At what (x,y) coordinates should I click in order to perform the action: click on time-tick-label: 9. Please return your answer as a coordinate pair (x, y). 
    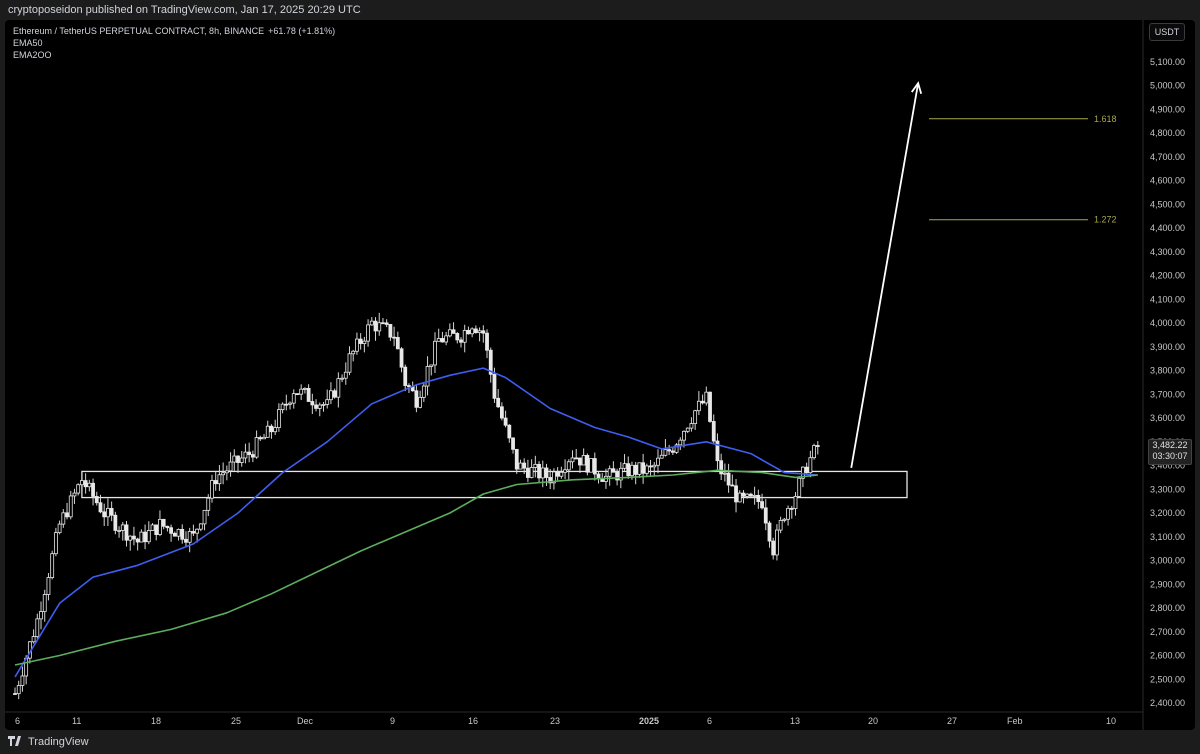
    Looking at the image, I should click on (392, 721).